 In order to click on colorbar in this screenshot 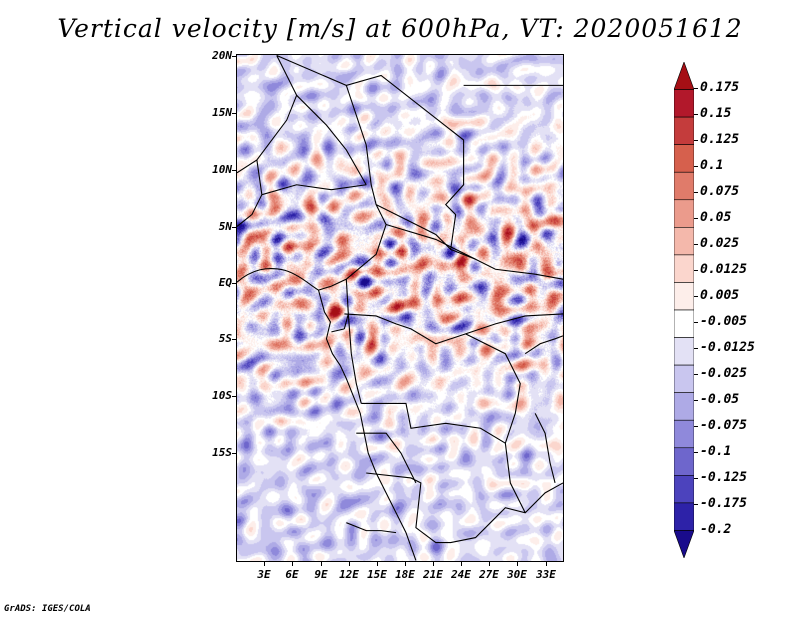, I will do `click(684, 310)`.